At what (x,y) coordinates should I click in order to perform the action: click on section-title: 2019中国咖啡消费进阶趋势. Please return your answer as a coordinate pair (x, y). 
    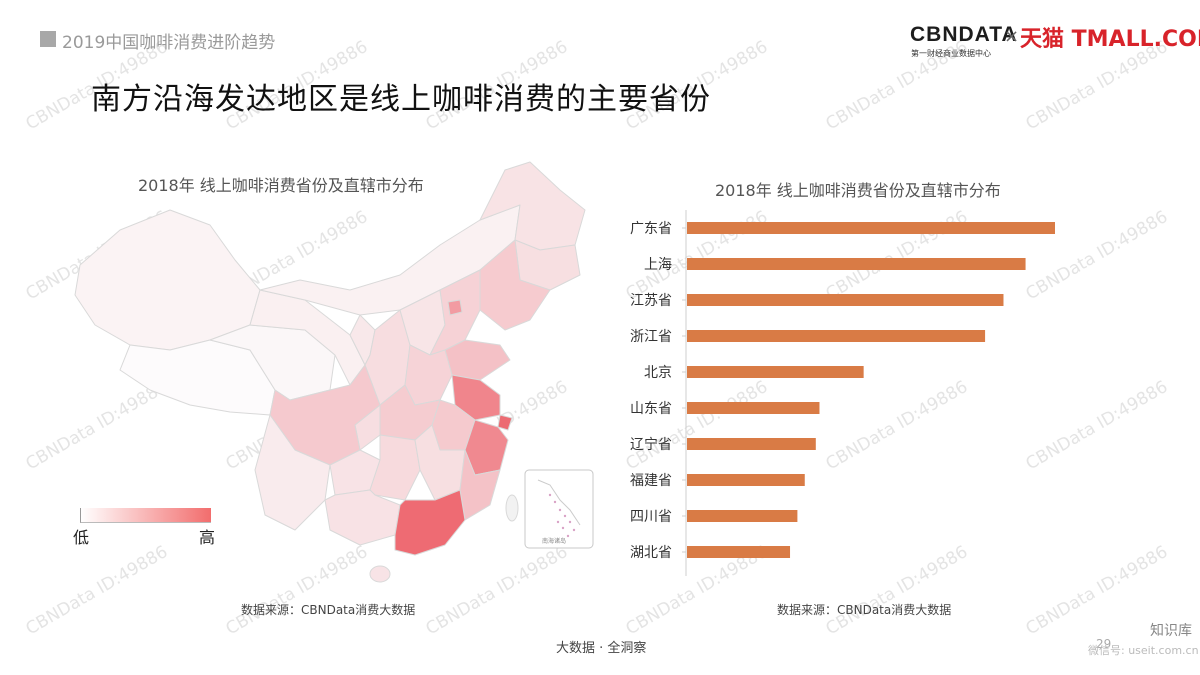
    Looking at the image, I should click on (169, 43).